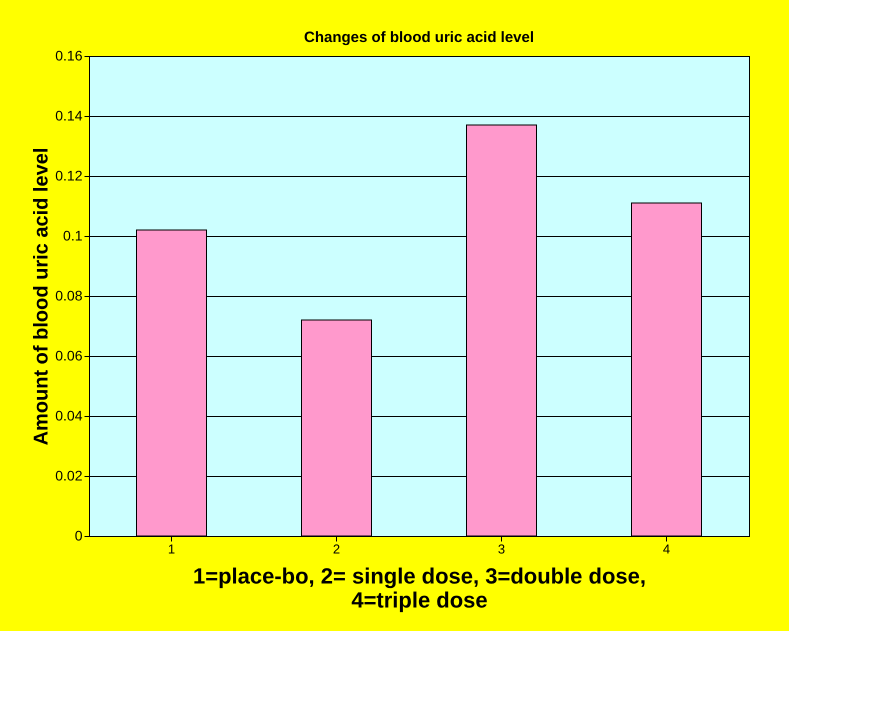  What do you see at coordinates (666, 549) in the screenshot?
I see `x-tick-label: 4` at bounding box center [666, 549].